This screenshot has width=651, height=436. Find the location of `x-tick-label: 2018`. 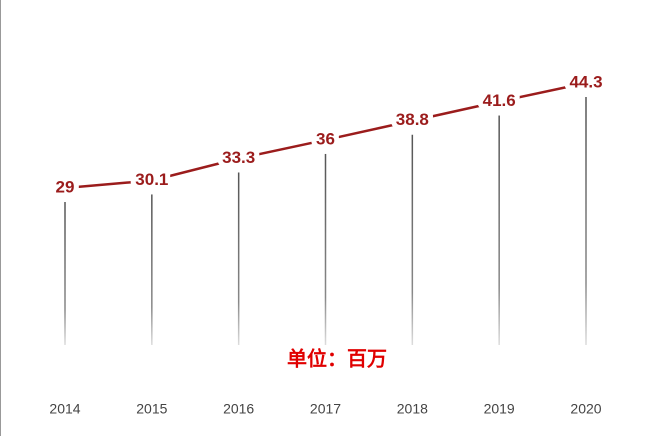

x-tick-label: 2018 is located at coordinates (412, 409).